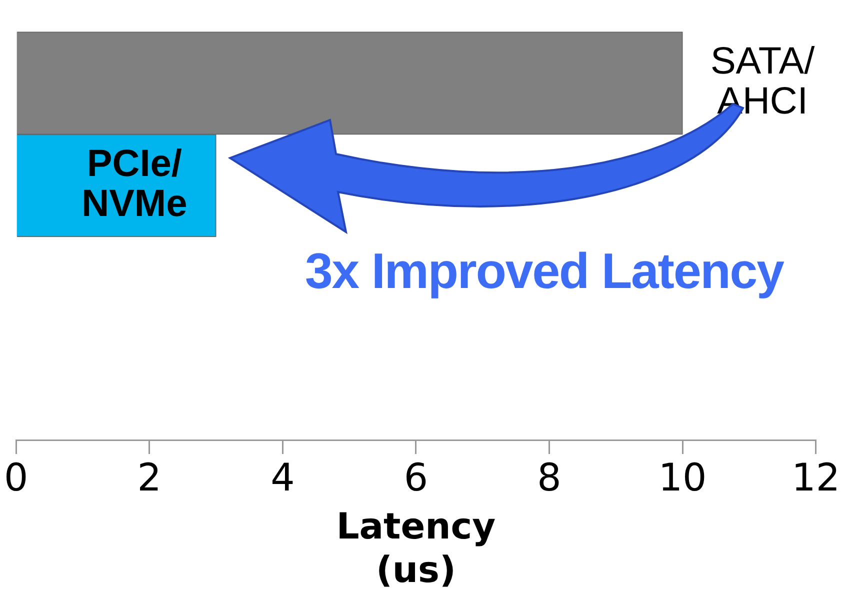 This screenshot has width=844, height=598. What do you see at coordinates (135, 184) in the screenshot?
I see `y-tick-label: PCIe/ NVMe` at bounding box center [135, 184].